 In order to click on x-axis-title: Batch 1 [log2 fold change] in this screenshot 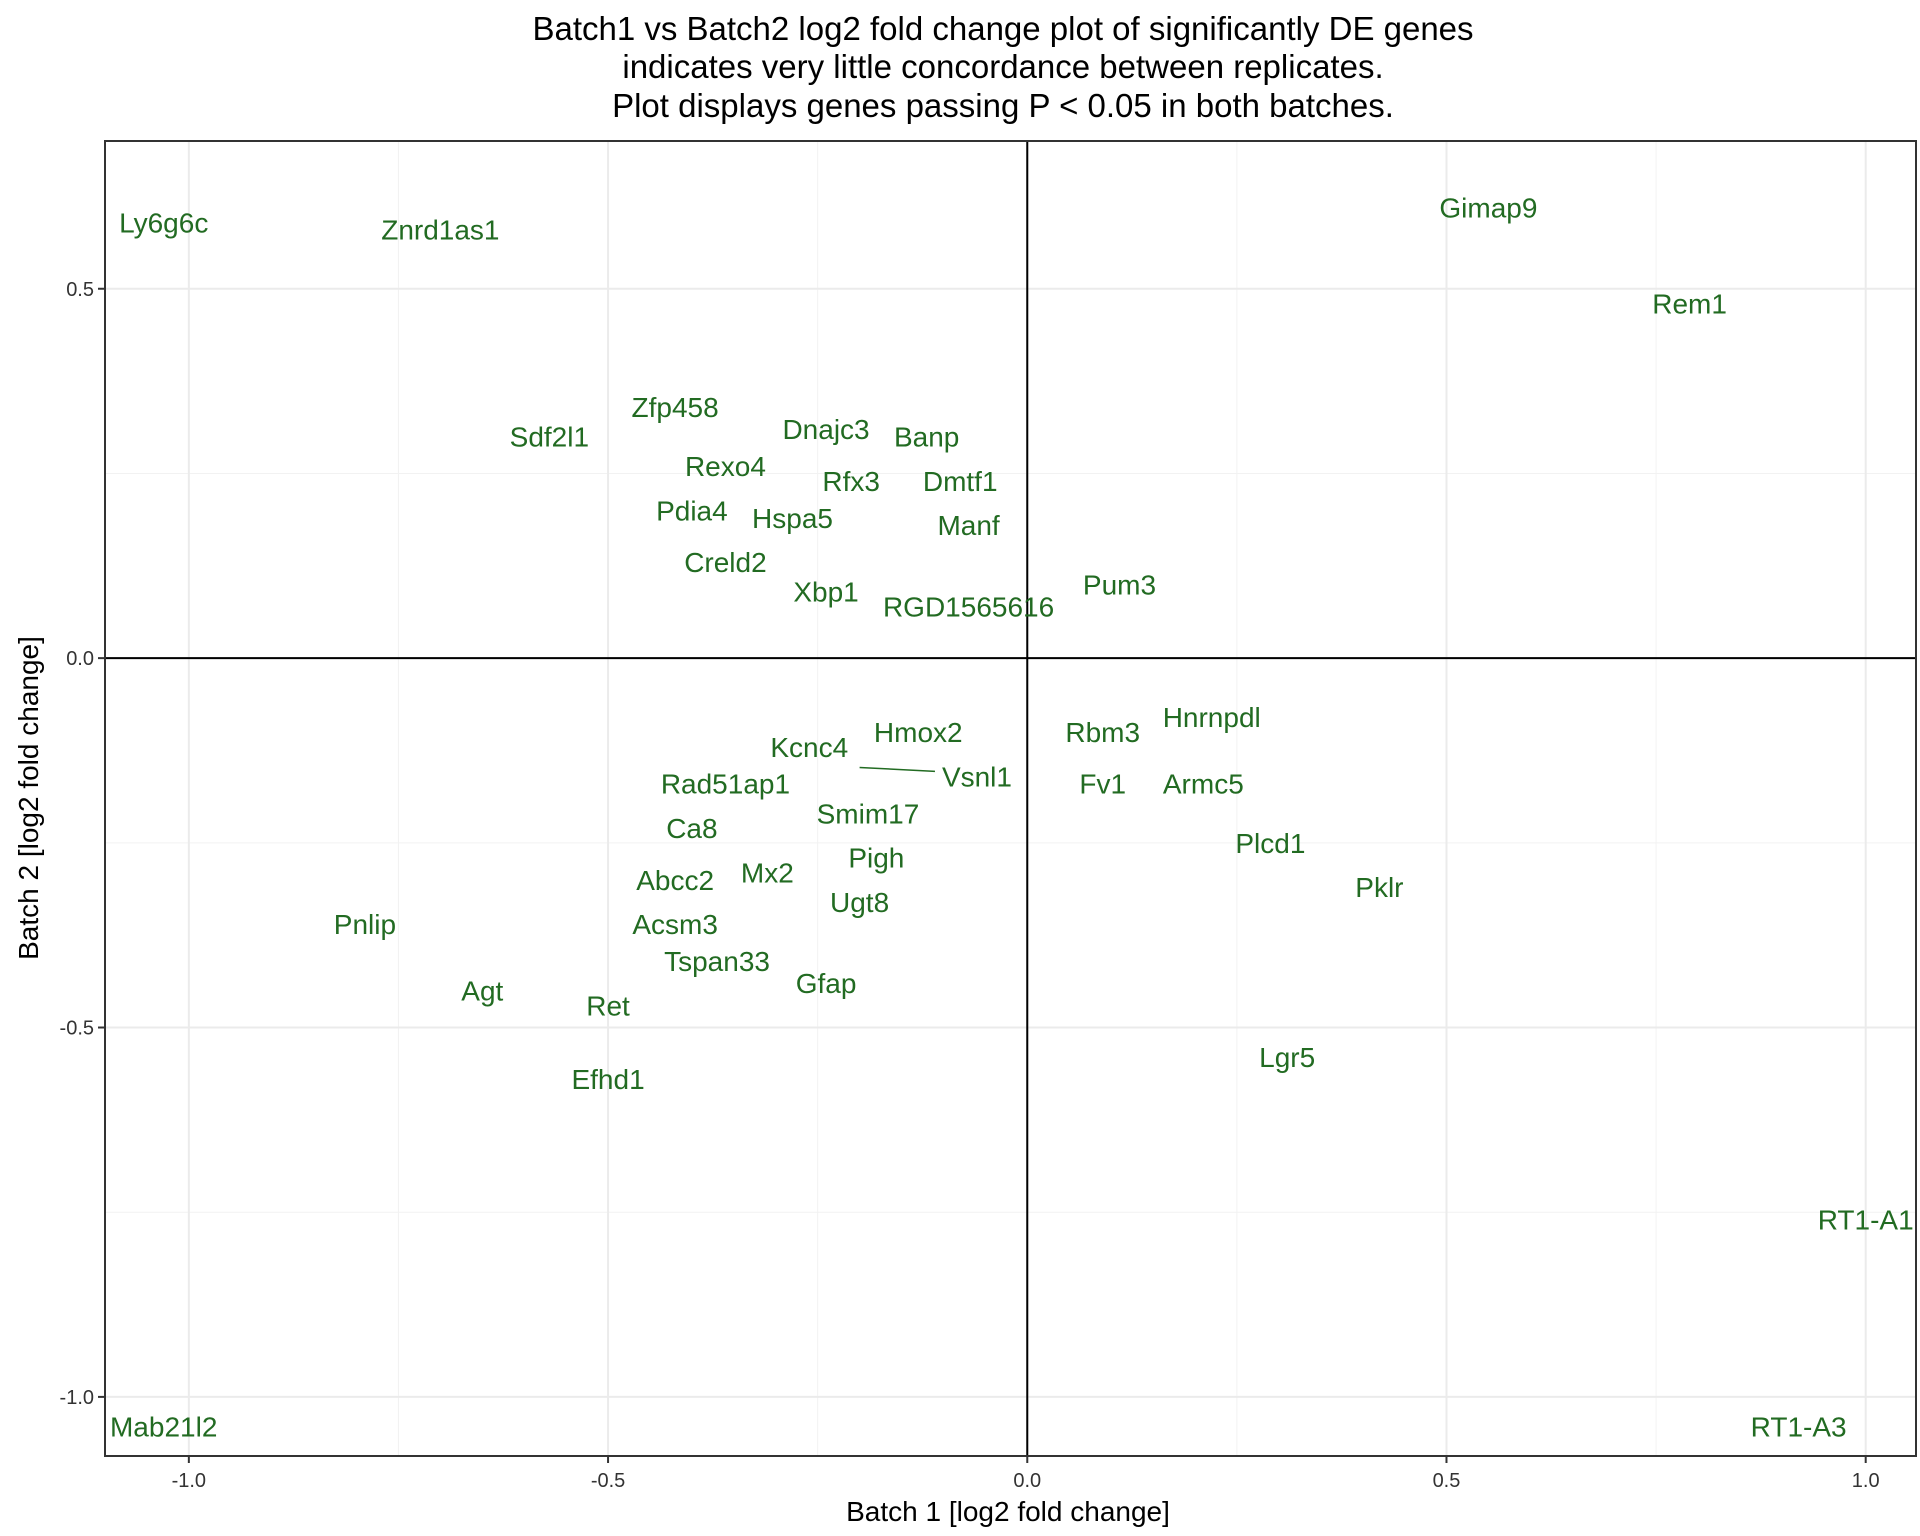, I will do `click(1008, 1511)`.